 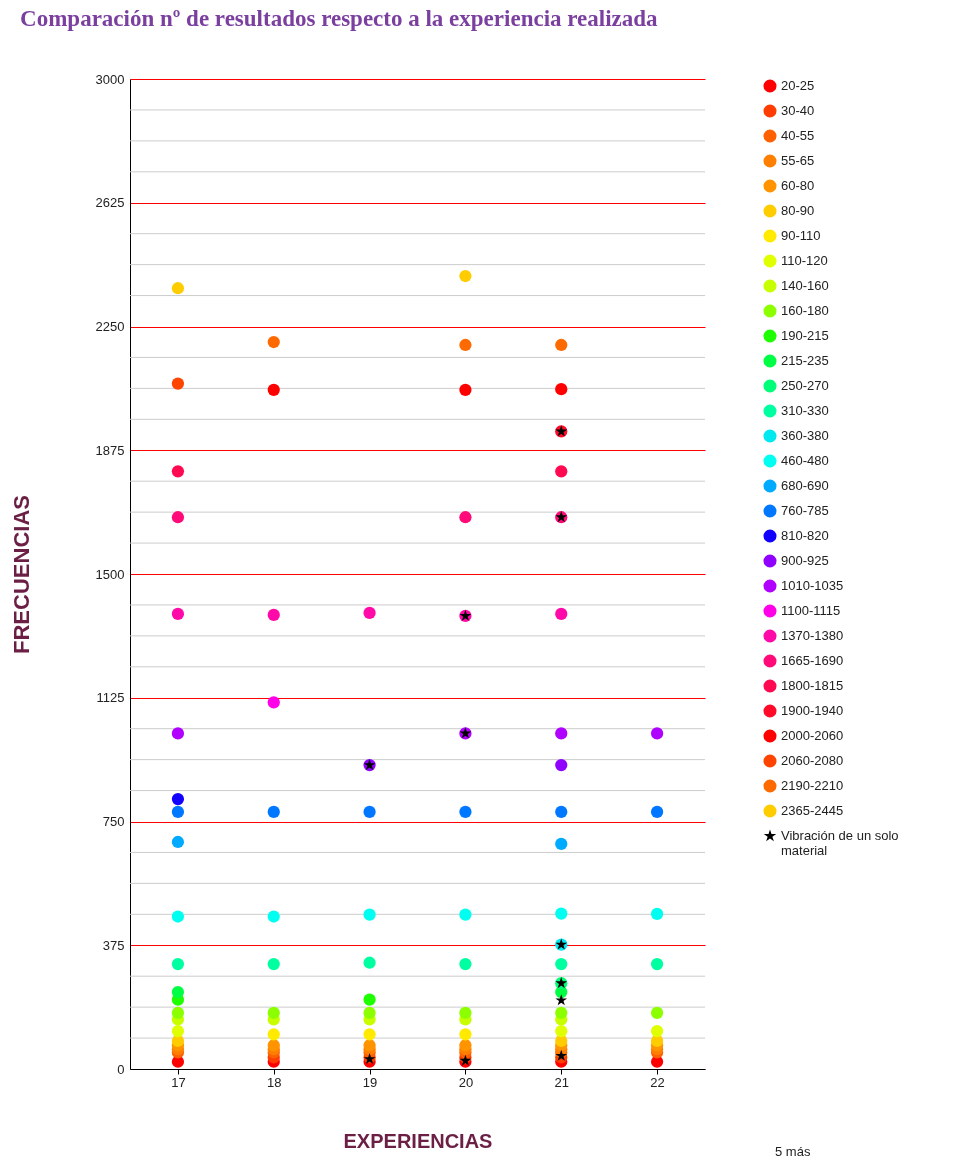 I want to click on legend-label: 90-110, so click(x=801, y=235).